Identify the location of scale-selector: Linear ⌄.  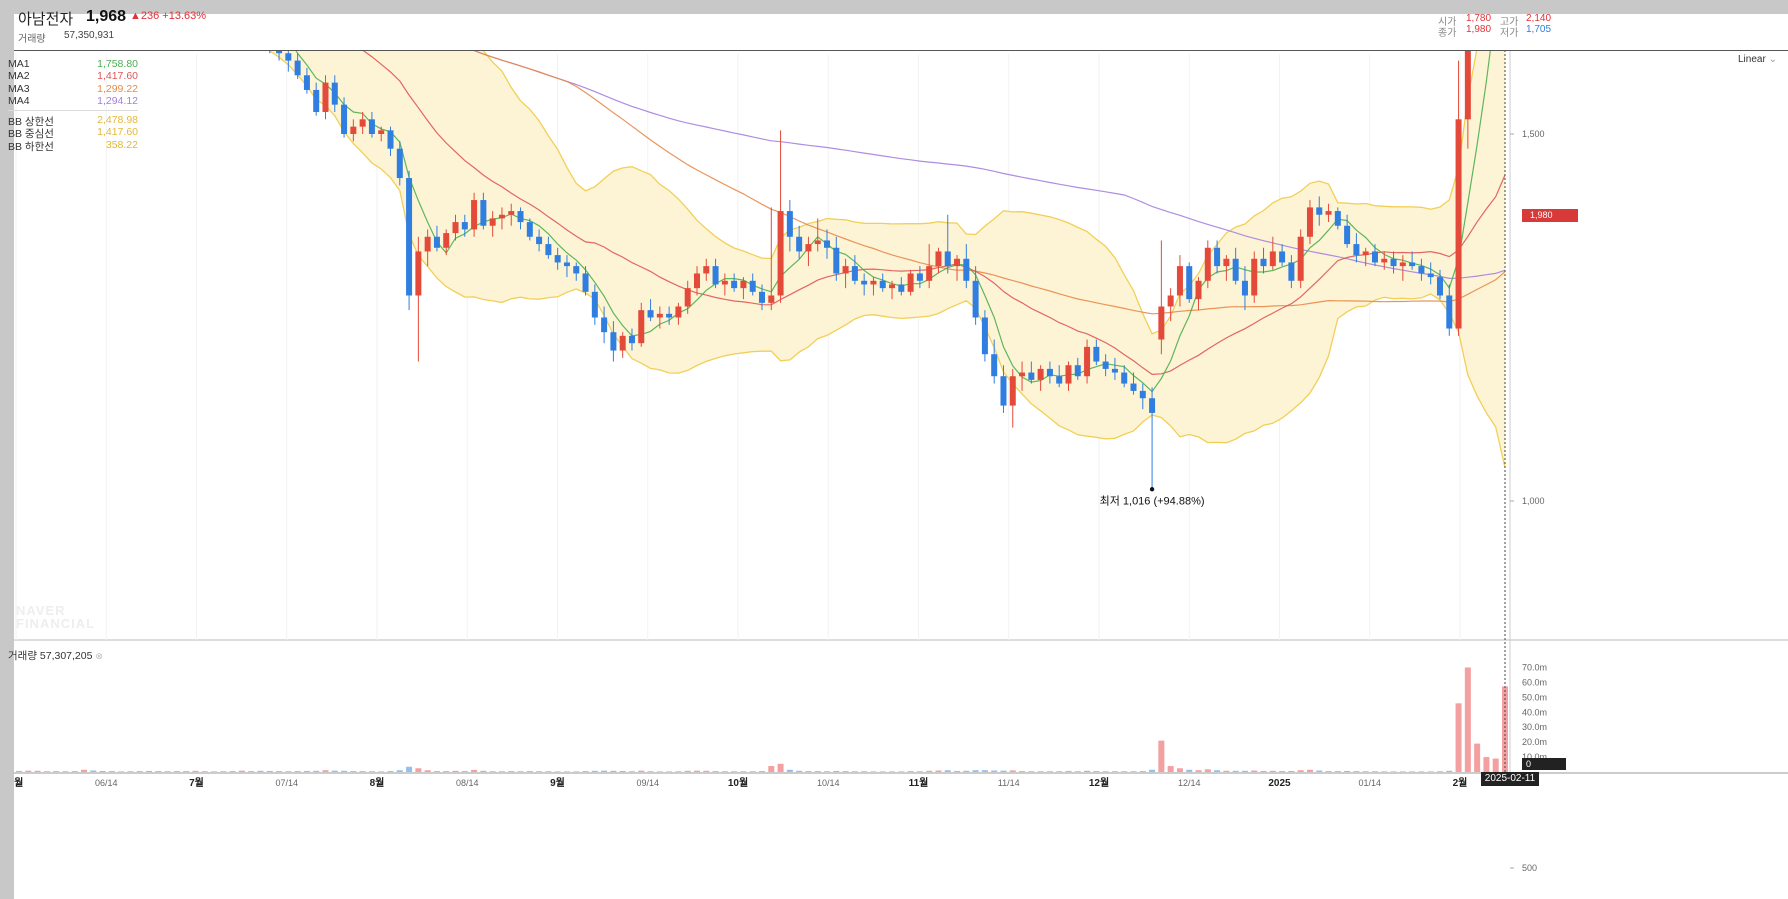
(1757, 59).